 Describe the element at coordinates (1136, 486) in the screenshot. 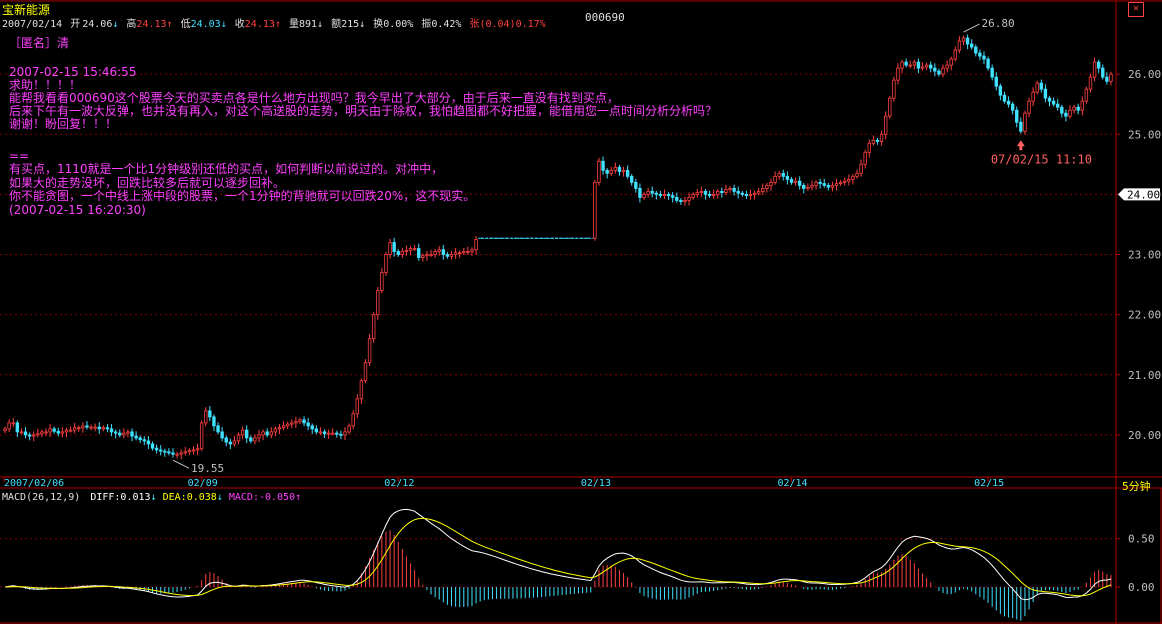

I see `period-selector: 5分钟` at that location.